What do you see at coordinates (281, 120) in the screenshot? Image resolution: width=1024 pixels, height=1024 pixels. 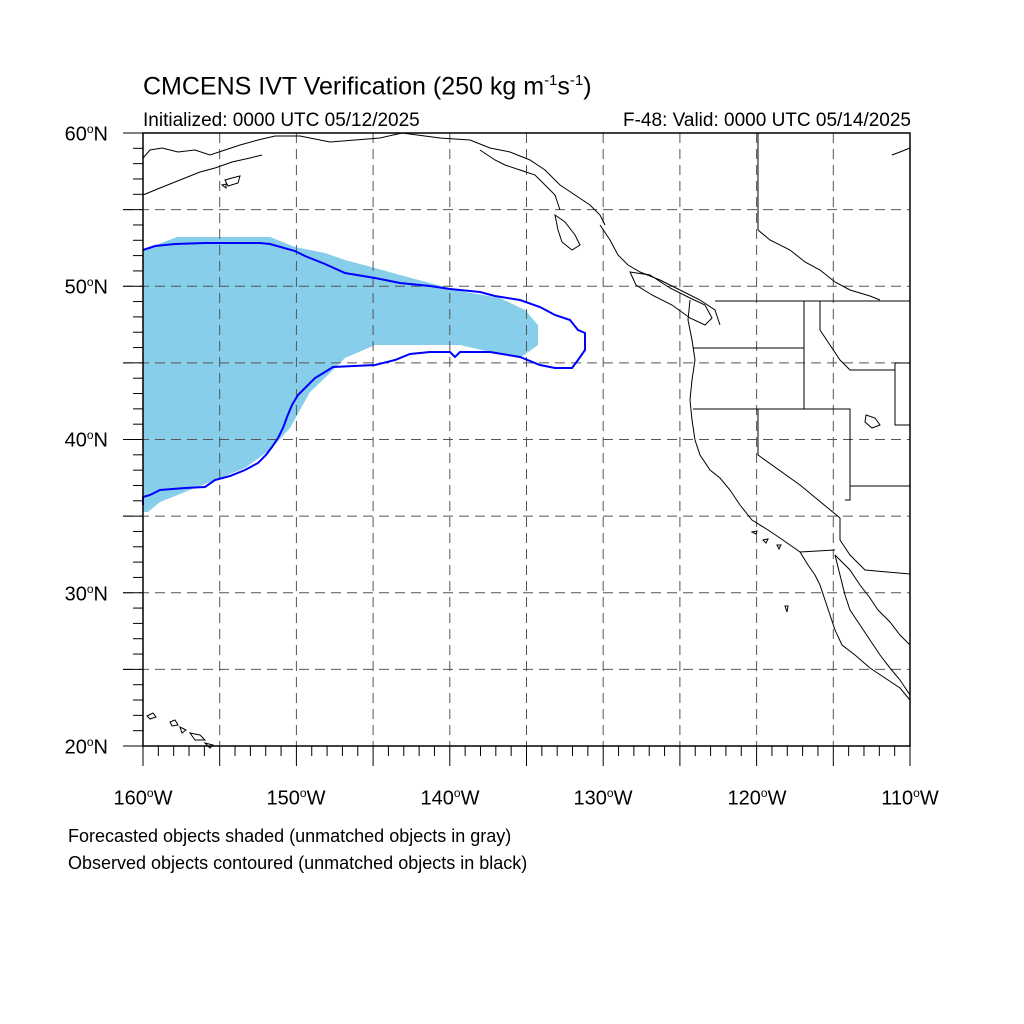 I see `init-time-label: Initialized: 0000 UTC 05/12/2025` at bounding box center [281, 120].